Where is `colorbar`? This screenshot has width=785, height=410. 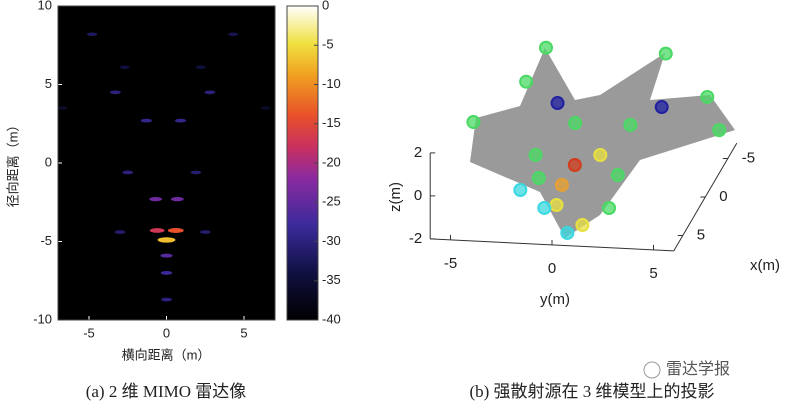 colorbar is located at coordinates (302, 163).